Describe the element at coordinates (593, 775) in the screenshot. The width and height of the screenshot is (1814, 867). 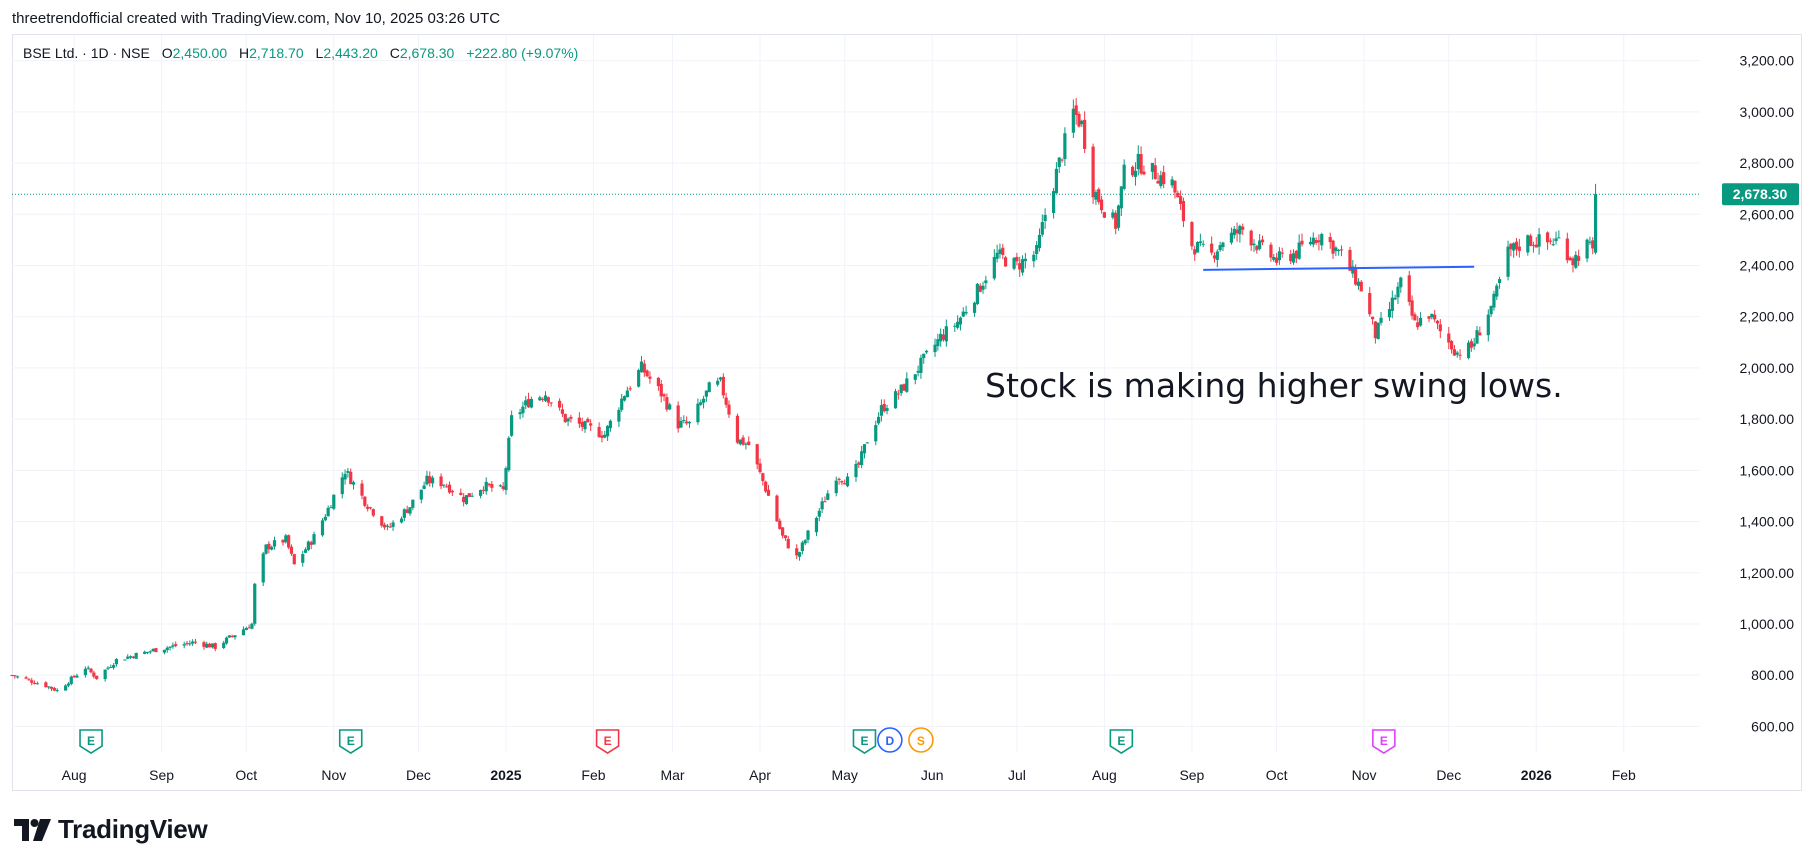
I see `x-tick-label: Feb` at that location.